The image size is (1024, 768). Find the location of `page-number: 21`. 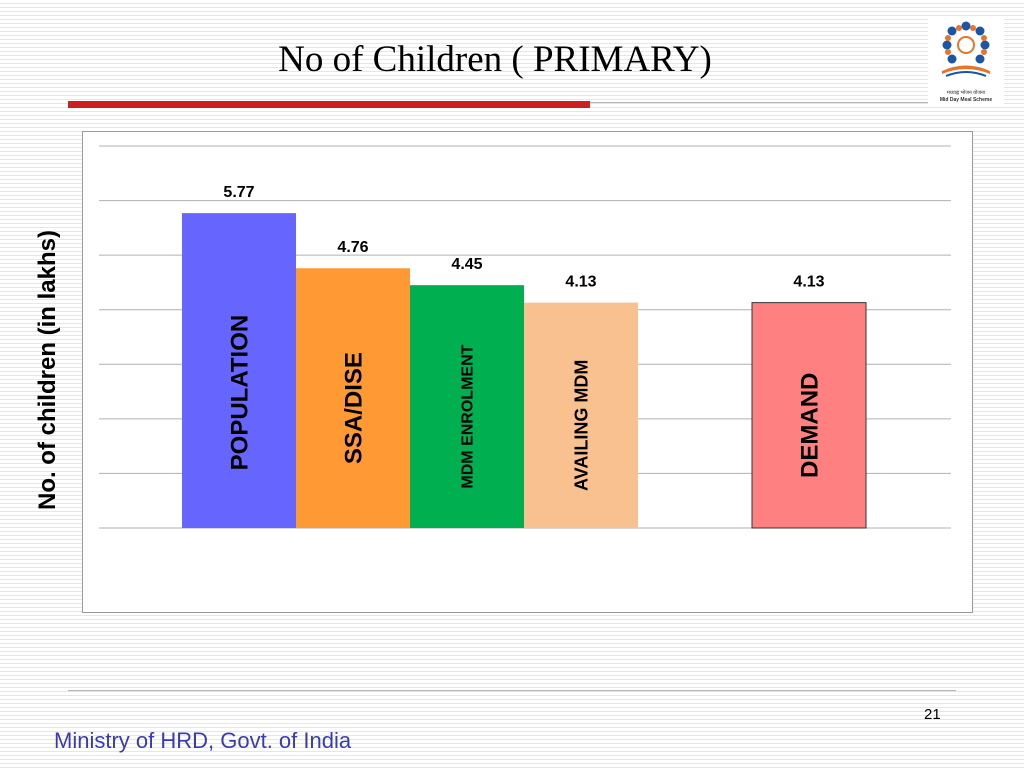

page-number: 21 is located at coordinates (932, 714).